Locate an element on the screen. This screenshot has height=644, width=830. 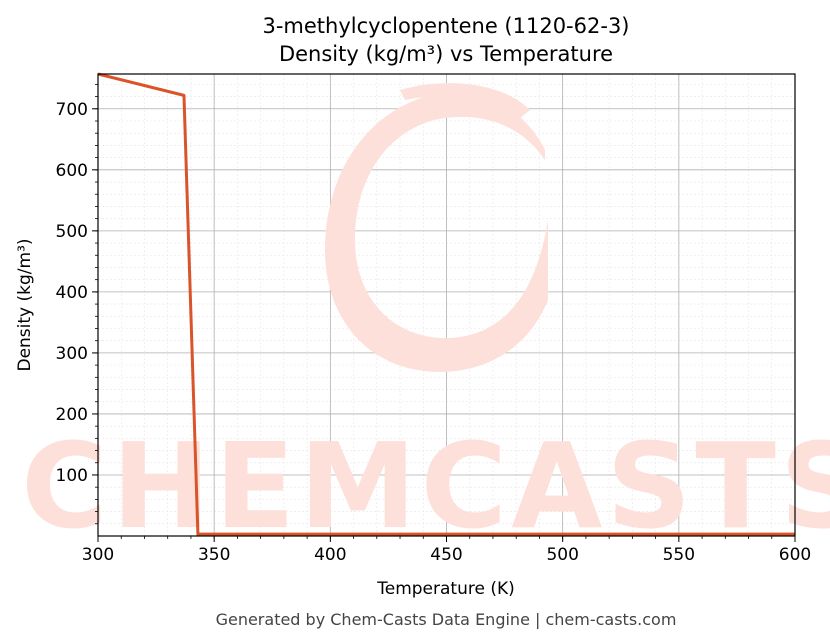
x-tick-label: 600 is located at coordinates (795, 555).